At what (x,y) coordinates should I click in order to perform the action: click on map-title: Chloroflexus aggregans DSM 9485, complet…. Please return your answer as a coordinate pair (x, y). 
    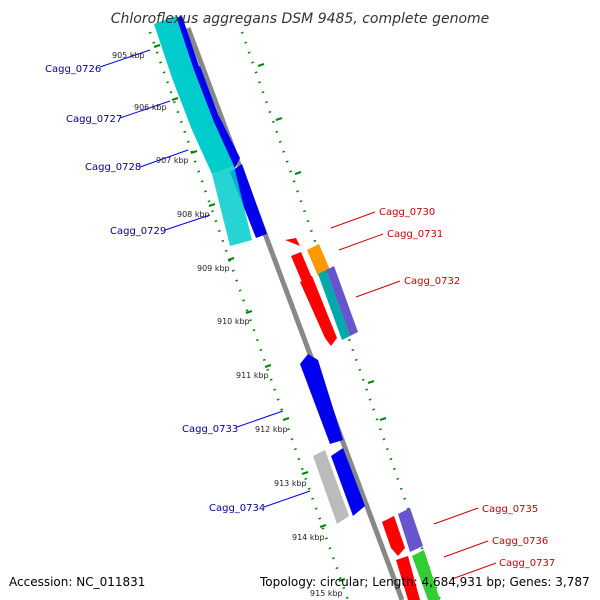
    Looking at the image, I should click on (300, 19).